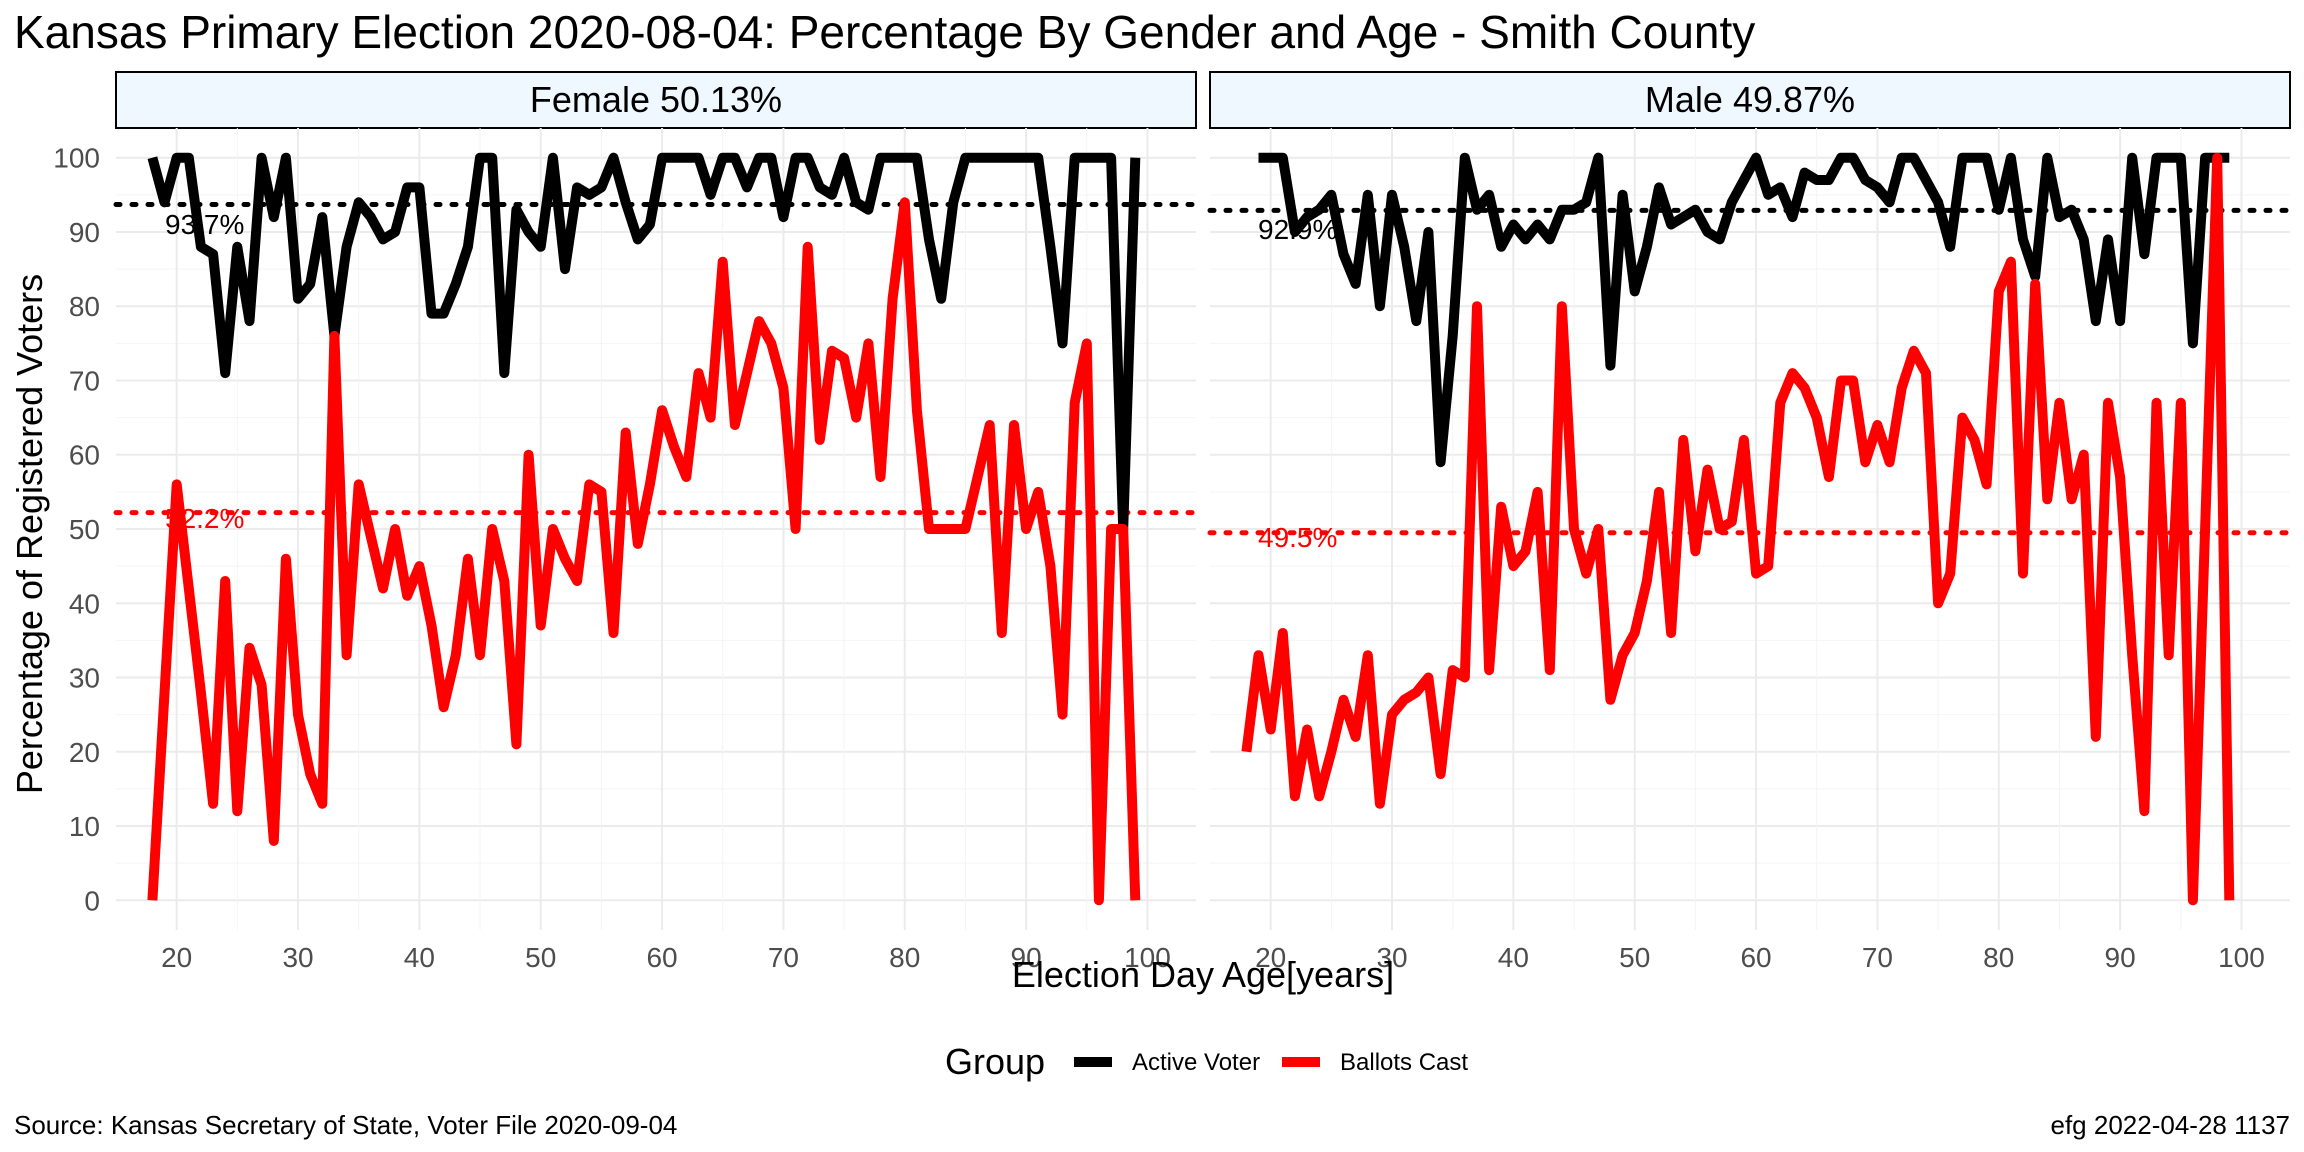  Describe the element at coordinates (995, 1061) in the screenshot. I see `legend-title: Group` at that location.